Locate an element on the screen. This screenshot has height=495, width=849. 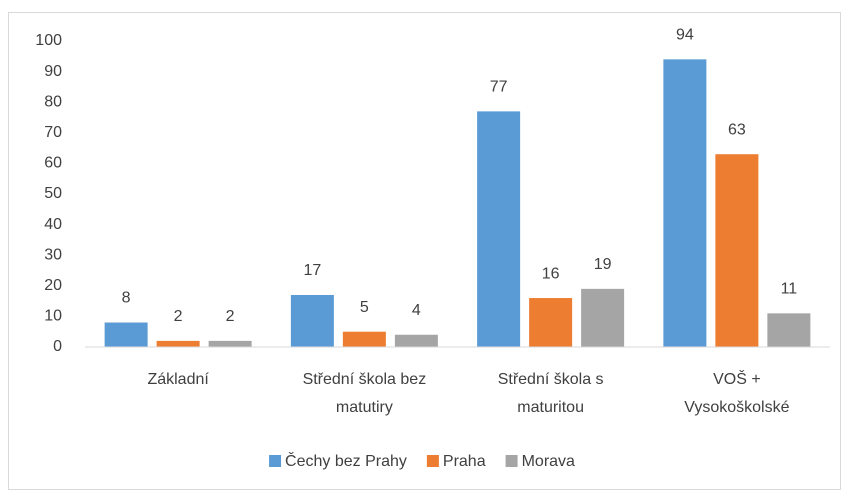
y-tick-label: 50 is located at coordinates (53, 193).